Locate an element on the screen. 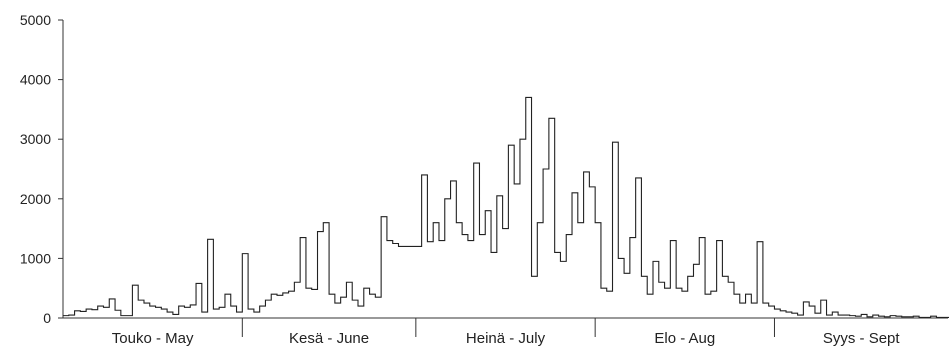 This screenshot has height=349, width=949. month-label: Kesä - June is located at coordinates (329, 338).